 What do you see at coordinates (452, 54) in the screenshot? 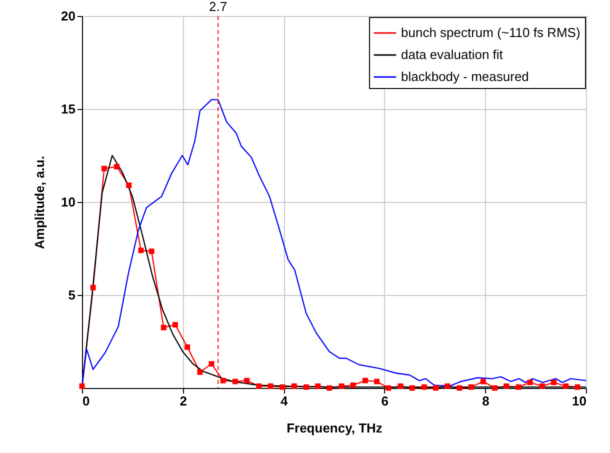
I see `legend-label: data evaluation fit` at bounding box center [452, 54].